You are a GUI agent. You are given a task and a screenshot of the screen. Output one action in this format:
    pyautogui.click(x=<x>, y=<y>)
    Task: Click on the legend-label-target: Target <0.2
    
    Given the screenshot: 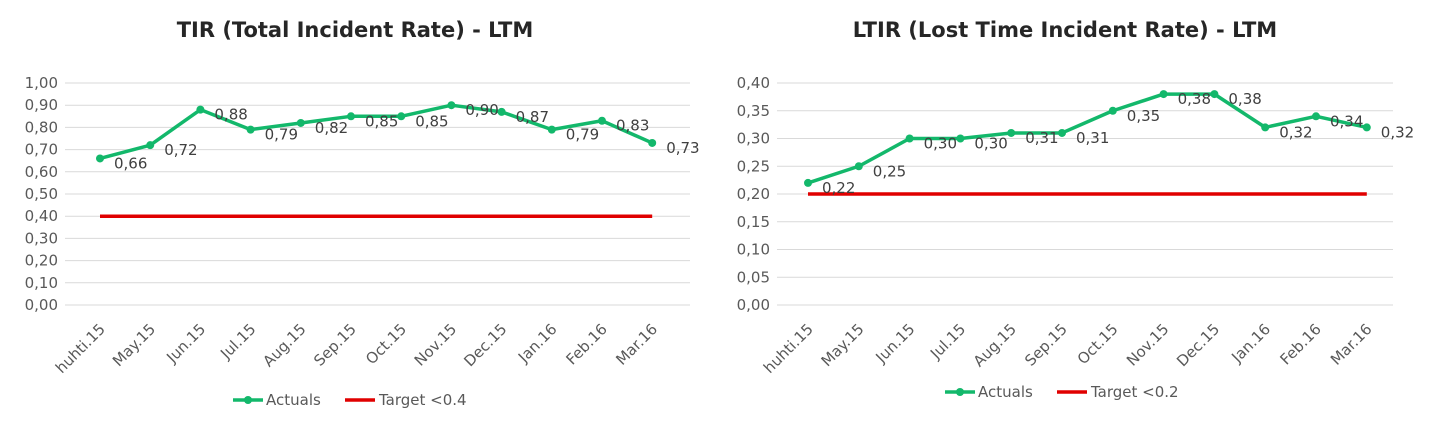 What is the action you would take?
    pyautogui.click(x=1134, y=392)
    